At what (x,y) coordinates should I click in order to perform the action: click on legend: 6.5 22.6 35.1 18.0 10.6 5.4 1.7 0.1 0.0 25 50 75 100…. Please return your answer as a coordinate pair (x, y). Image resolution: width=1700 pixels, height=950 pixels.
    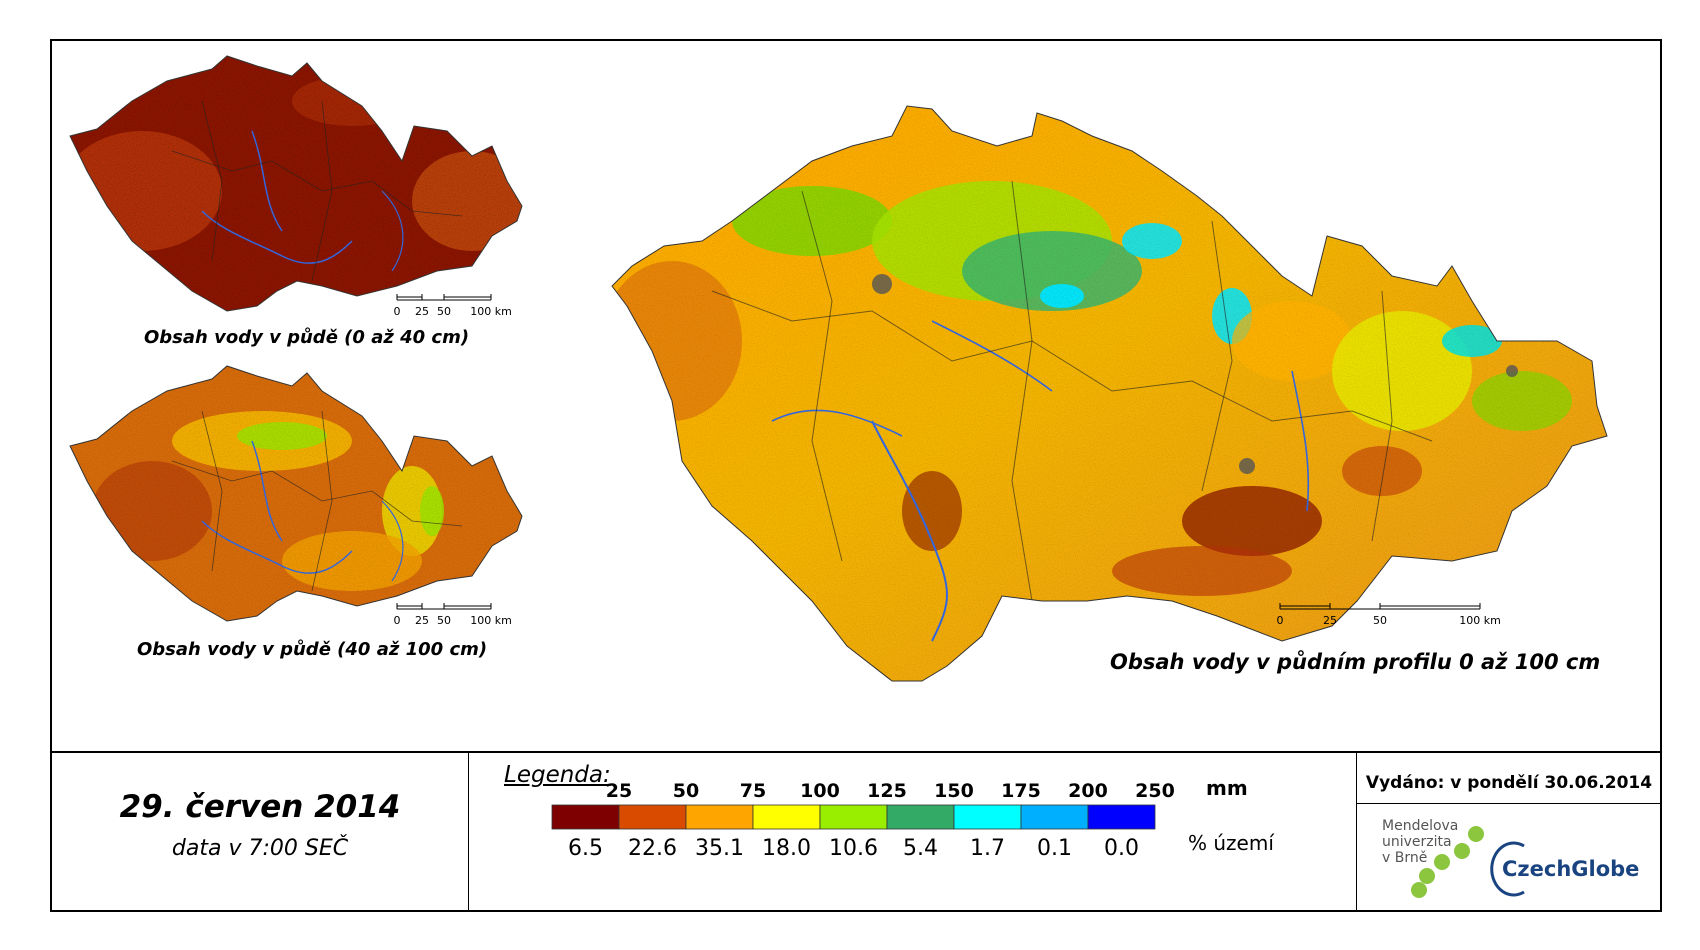
    Looking at the image, I should click on (913, 818).